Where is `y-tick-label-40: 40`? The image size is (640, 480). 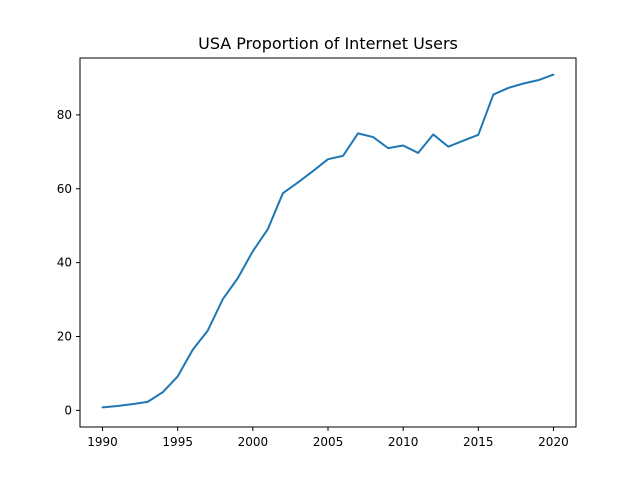
y-tick-label-40: 40 is located at coordinates (64, 263).